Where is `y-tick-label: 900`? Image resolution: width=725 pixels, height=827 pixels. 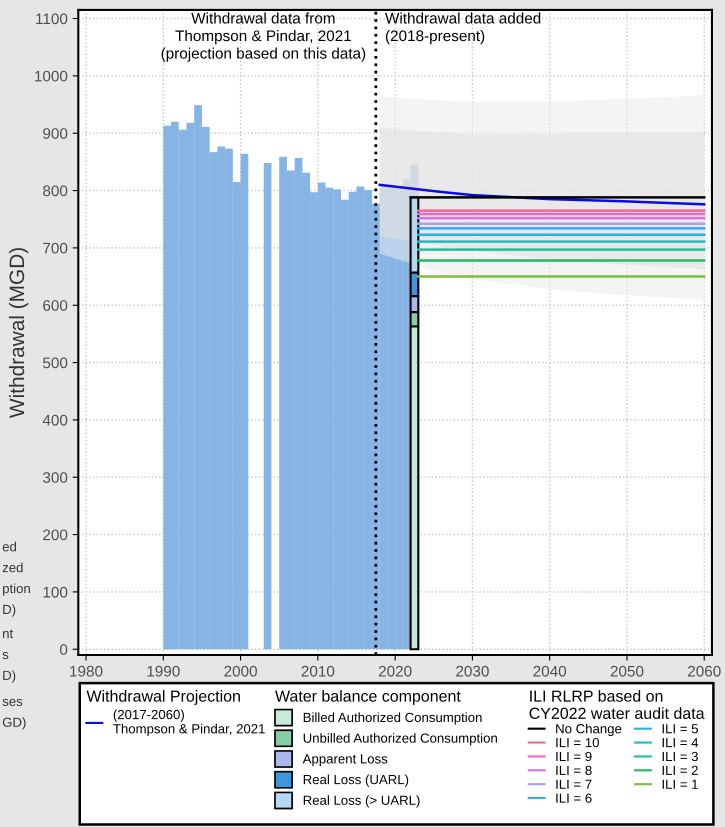
y-tick-label: 900 is located at coordinates (55, 133).